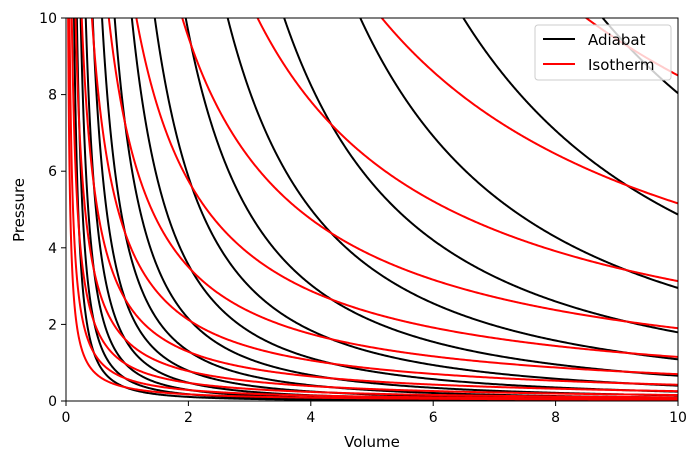  What do you see at coordinates (678, 418) in the screenshot?
I see `x-tick-label: 10` at bounding box center [678, 418].